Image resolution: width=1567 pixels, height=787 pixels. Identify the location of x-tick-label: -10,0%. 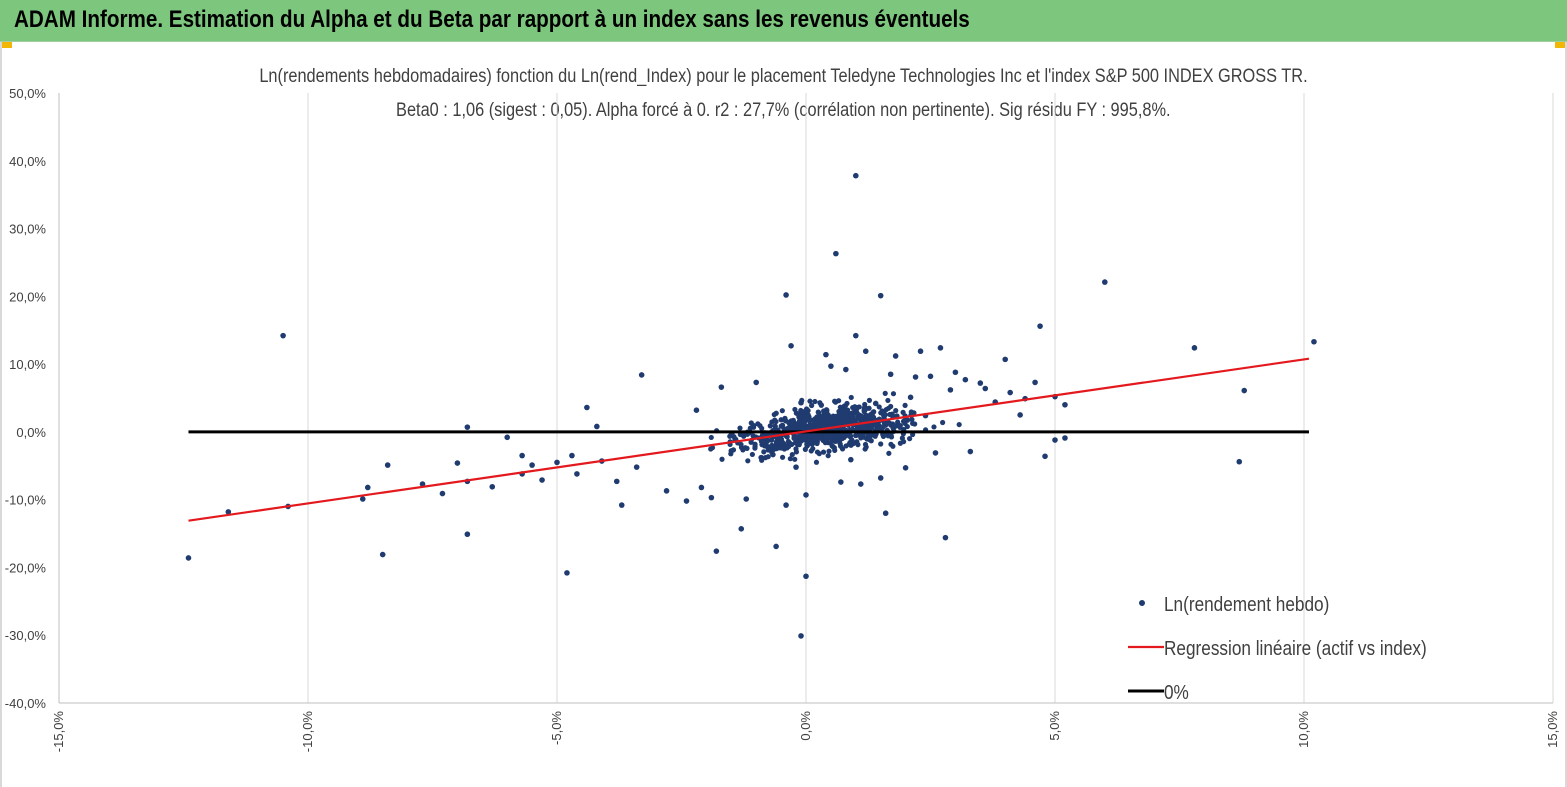
(307, 732).